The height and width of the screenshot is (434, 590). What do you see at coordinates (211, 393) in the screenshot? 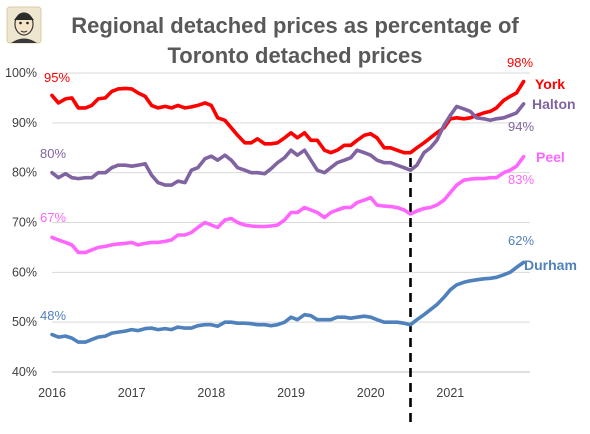
I see `x-tick-label: 2018` at bounding box center [211, 393].